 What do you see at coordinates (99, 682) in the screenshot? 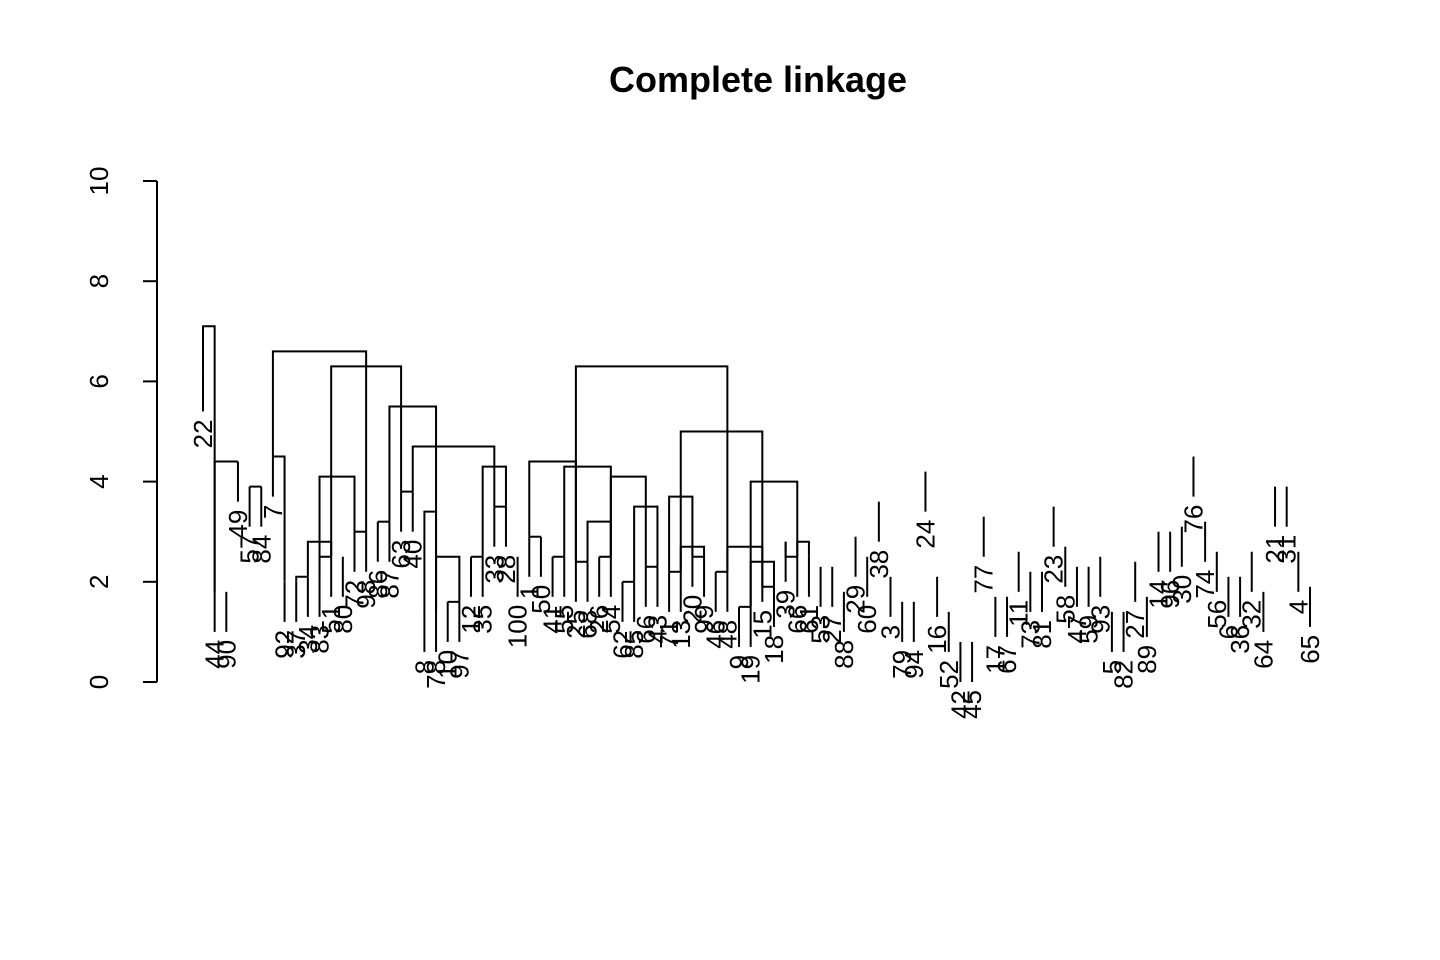
I see `y-axis-tick-label: 0` at bounding box center [99, 682].